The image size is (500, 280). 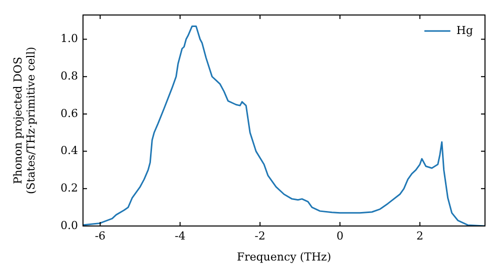 I want to click on y-tick-label: 0.6, so click(x=69, y=113).